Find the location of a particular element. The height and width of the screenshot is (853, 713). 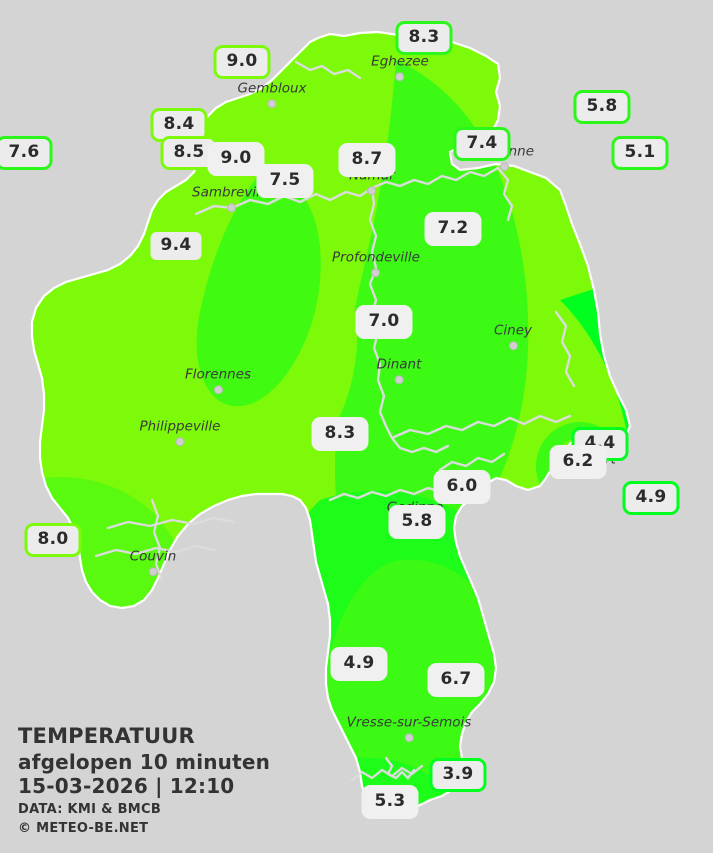

legend-datetime: 15-03-2026 | 12:10 is located at coordinates (126, 785).